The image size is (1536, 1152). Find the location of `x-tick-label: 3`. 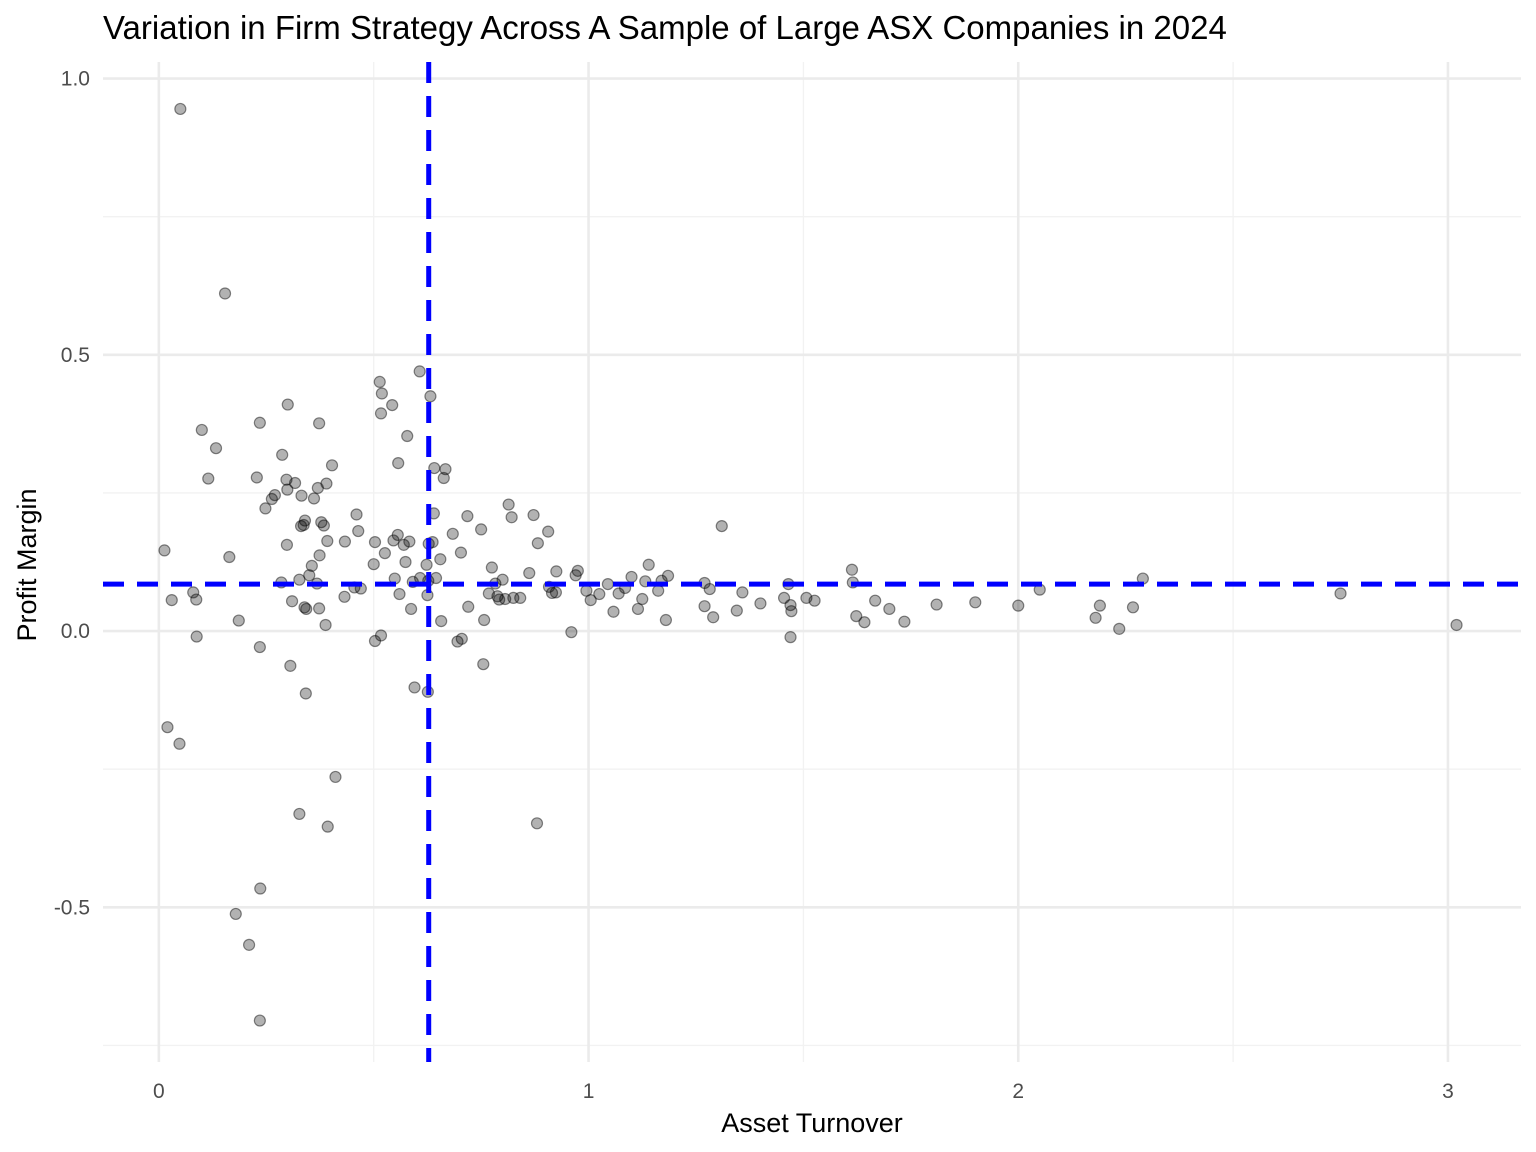

x-tick-label: 3 is located at coordinates (1448, 1091).